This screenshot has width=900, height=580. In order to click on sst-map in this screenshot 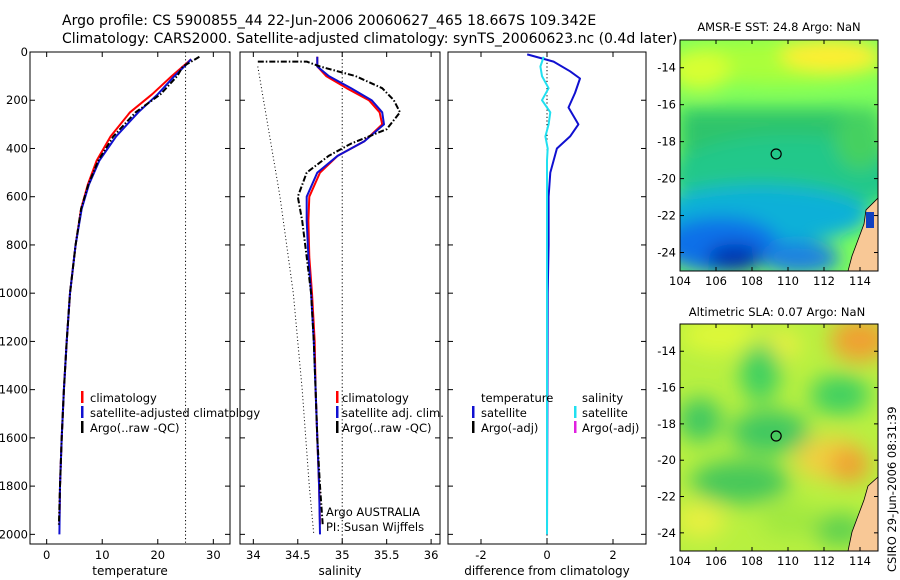, I will do `click(779, 155)`.